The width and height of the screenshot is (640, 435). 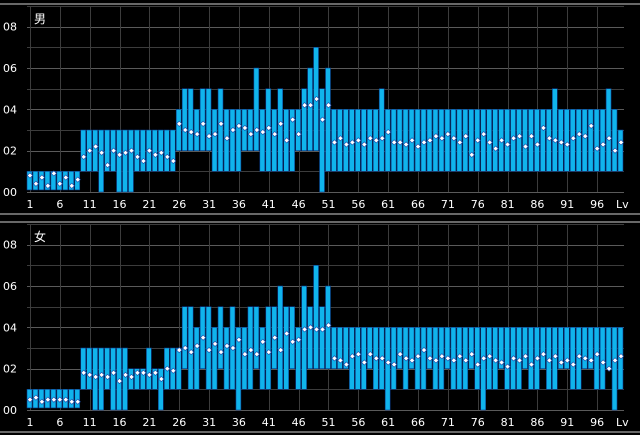 I want to click on x-tick-label: 66, so click(x=418, y=204).